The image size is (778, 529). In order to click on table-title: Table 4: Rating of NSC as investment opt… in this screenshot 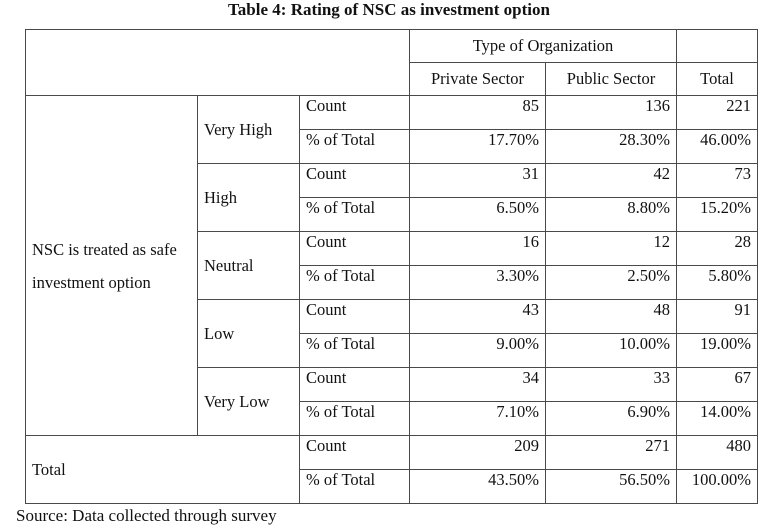, I will do `click(389, 9)`.